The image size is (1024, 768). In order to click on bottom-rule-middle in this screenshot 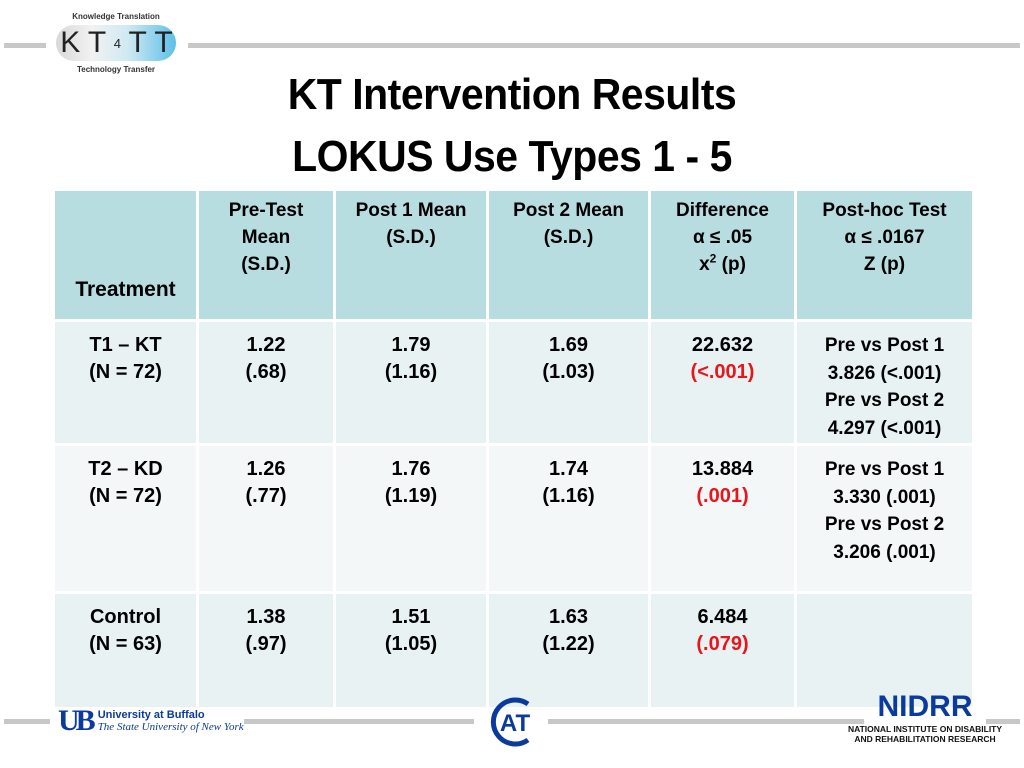, I will do `click(359, 721)`.